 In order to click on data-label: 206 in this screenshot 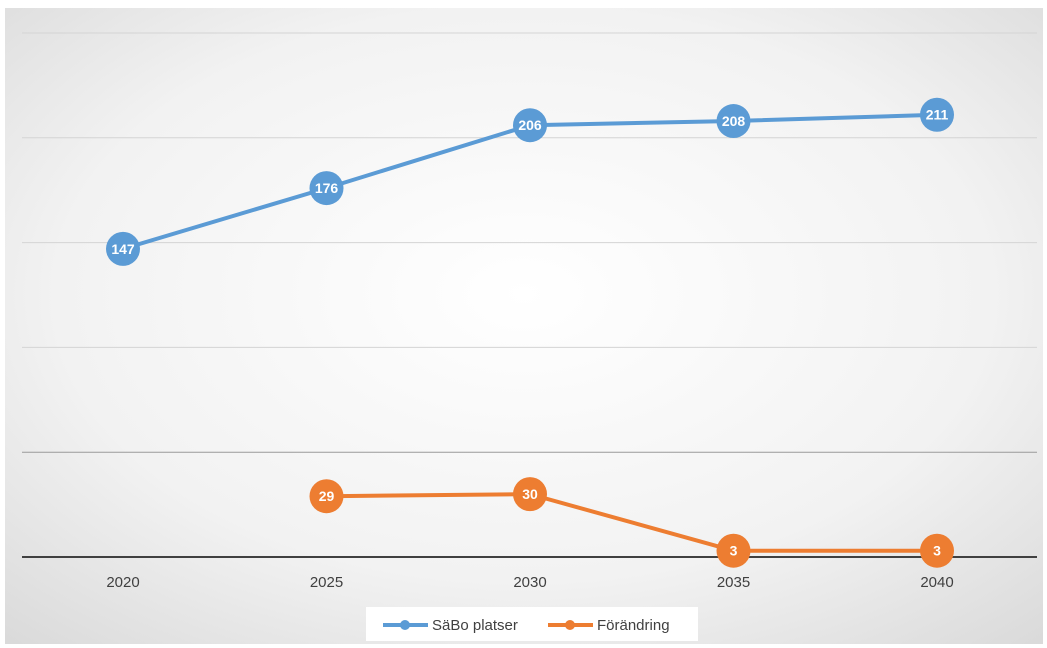, I will do `click(530, 125)`.